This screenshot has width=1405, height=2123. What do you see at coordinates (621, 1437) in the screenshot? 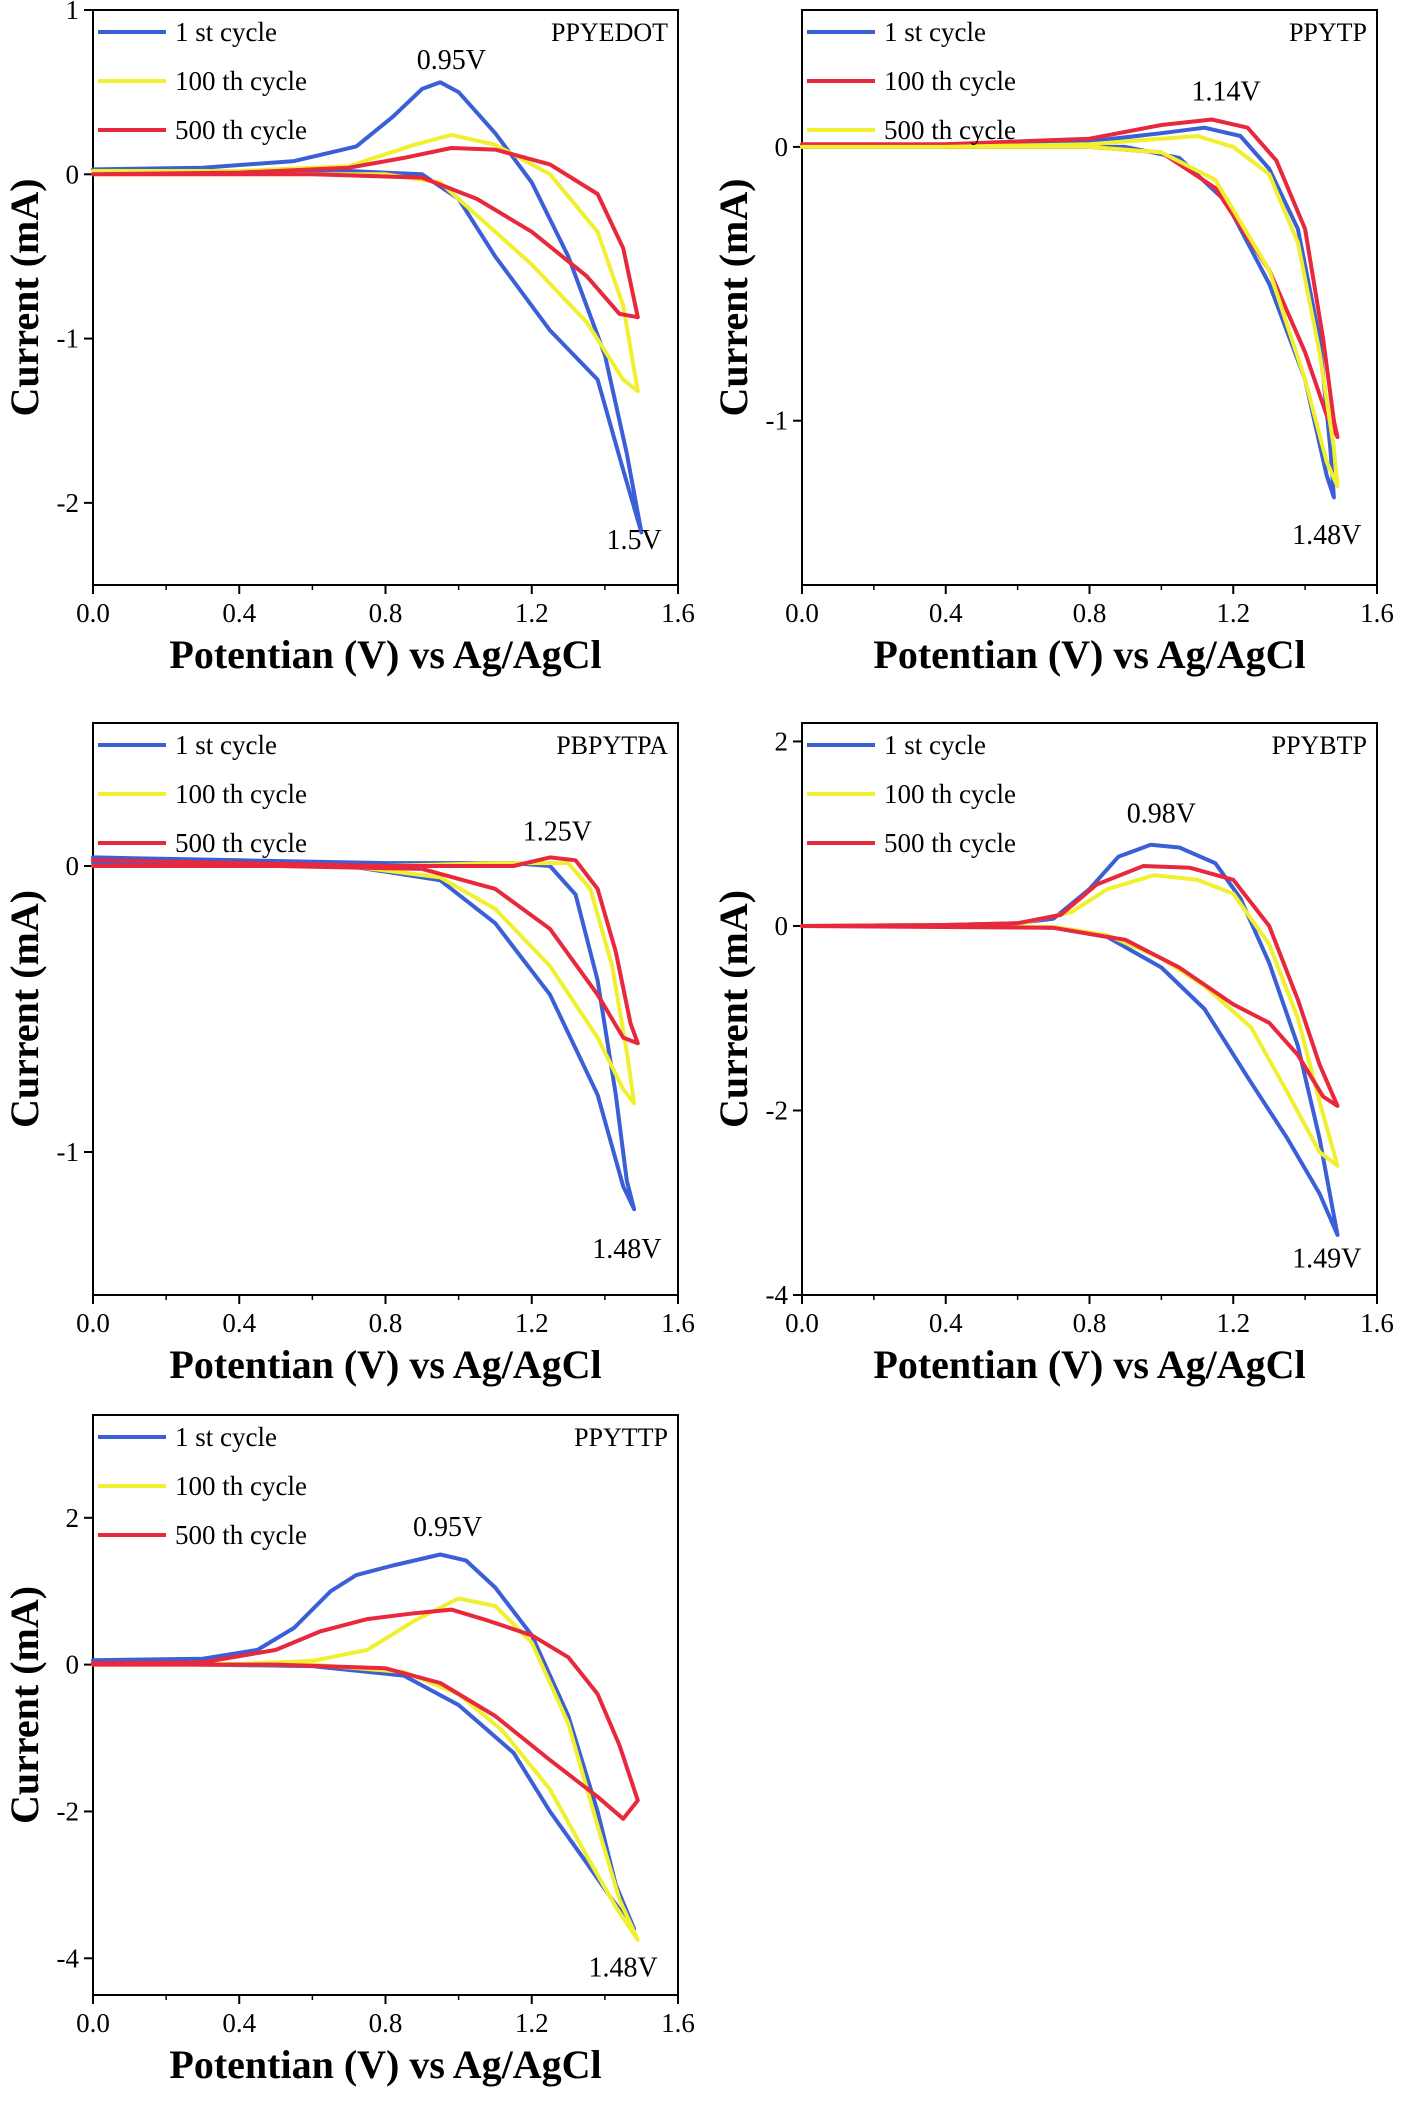
I see `chart-title: PPYTTP` at bounding box center [621, 1437].